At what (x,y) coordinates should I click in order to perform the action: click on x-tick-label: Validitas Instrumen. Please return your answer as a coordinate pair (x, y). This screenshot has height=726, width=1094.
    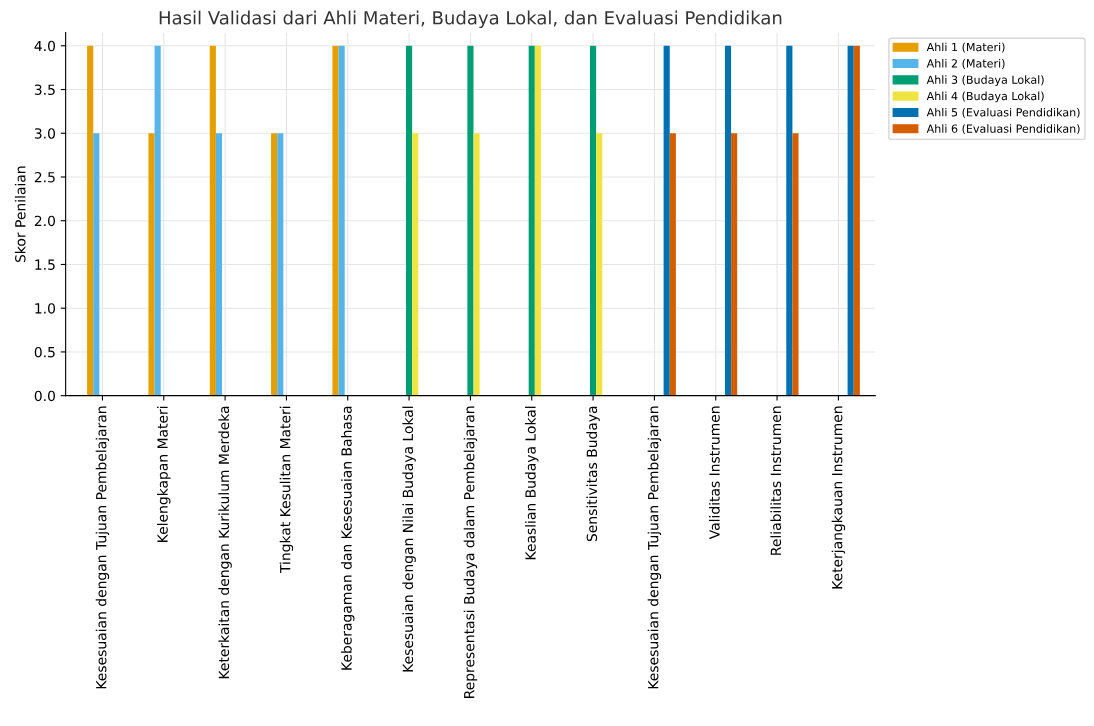
    Looking at the image, I should click on (714, 473).